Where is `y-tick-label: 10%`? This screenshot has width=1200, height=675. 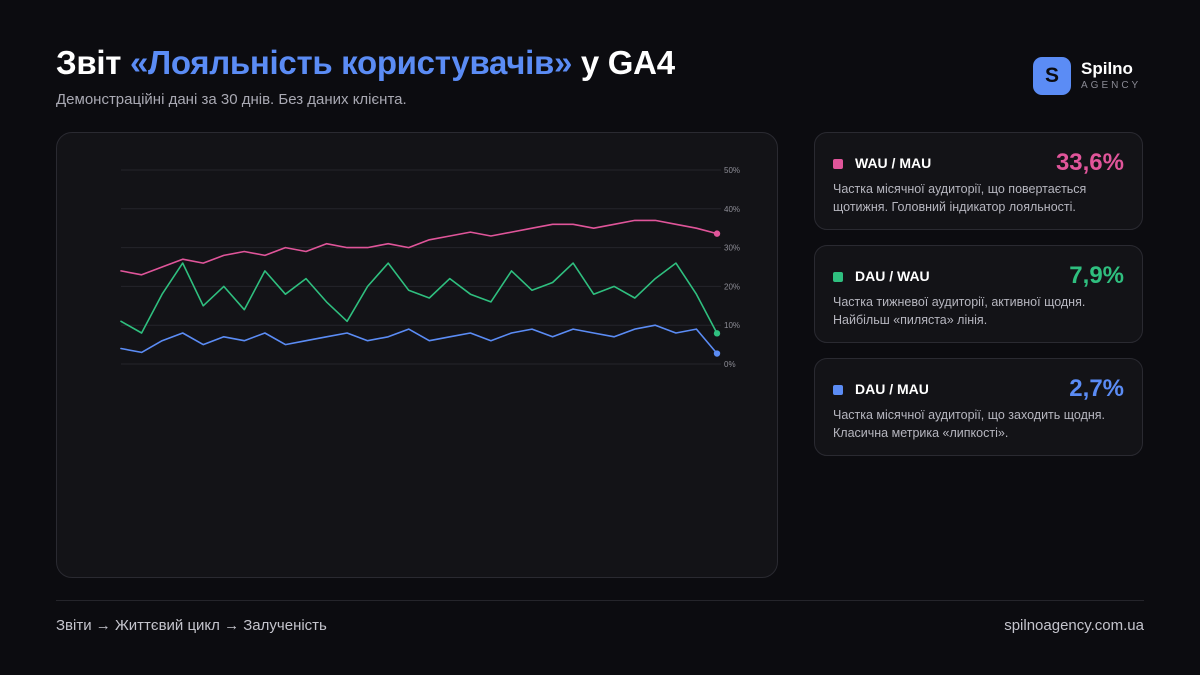
y-tick-label: 10% is located at coordinates (732, 325).